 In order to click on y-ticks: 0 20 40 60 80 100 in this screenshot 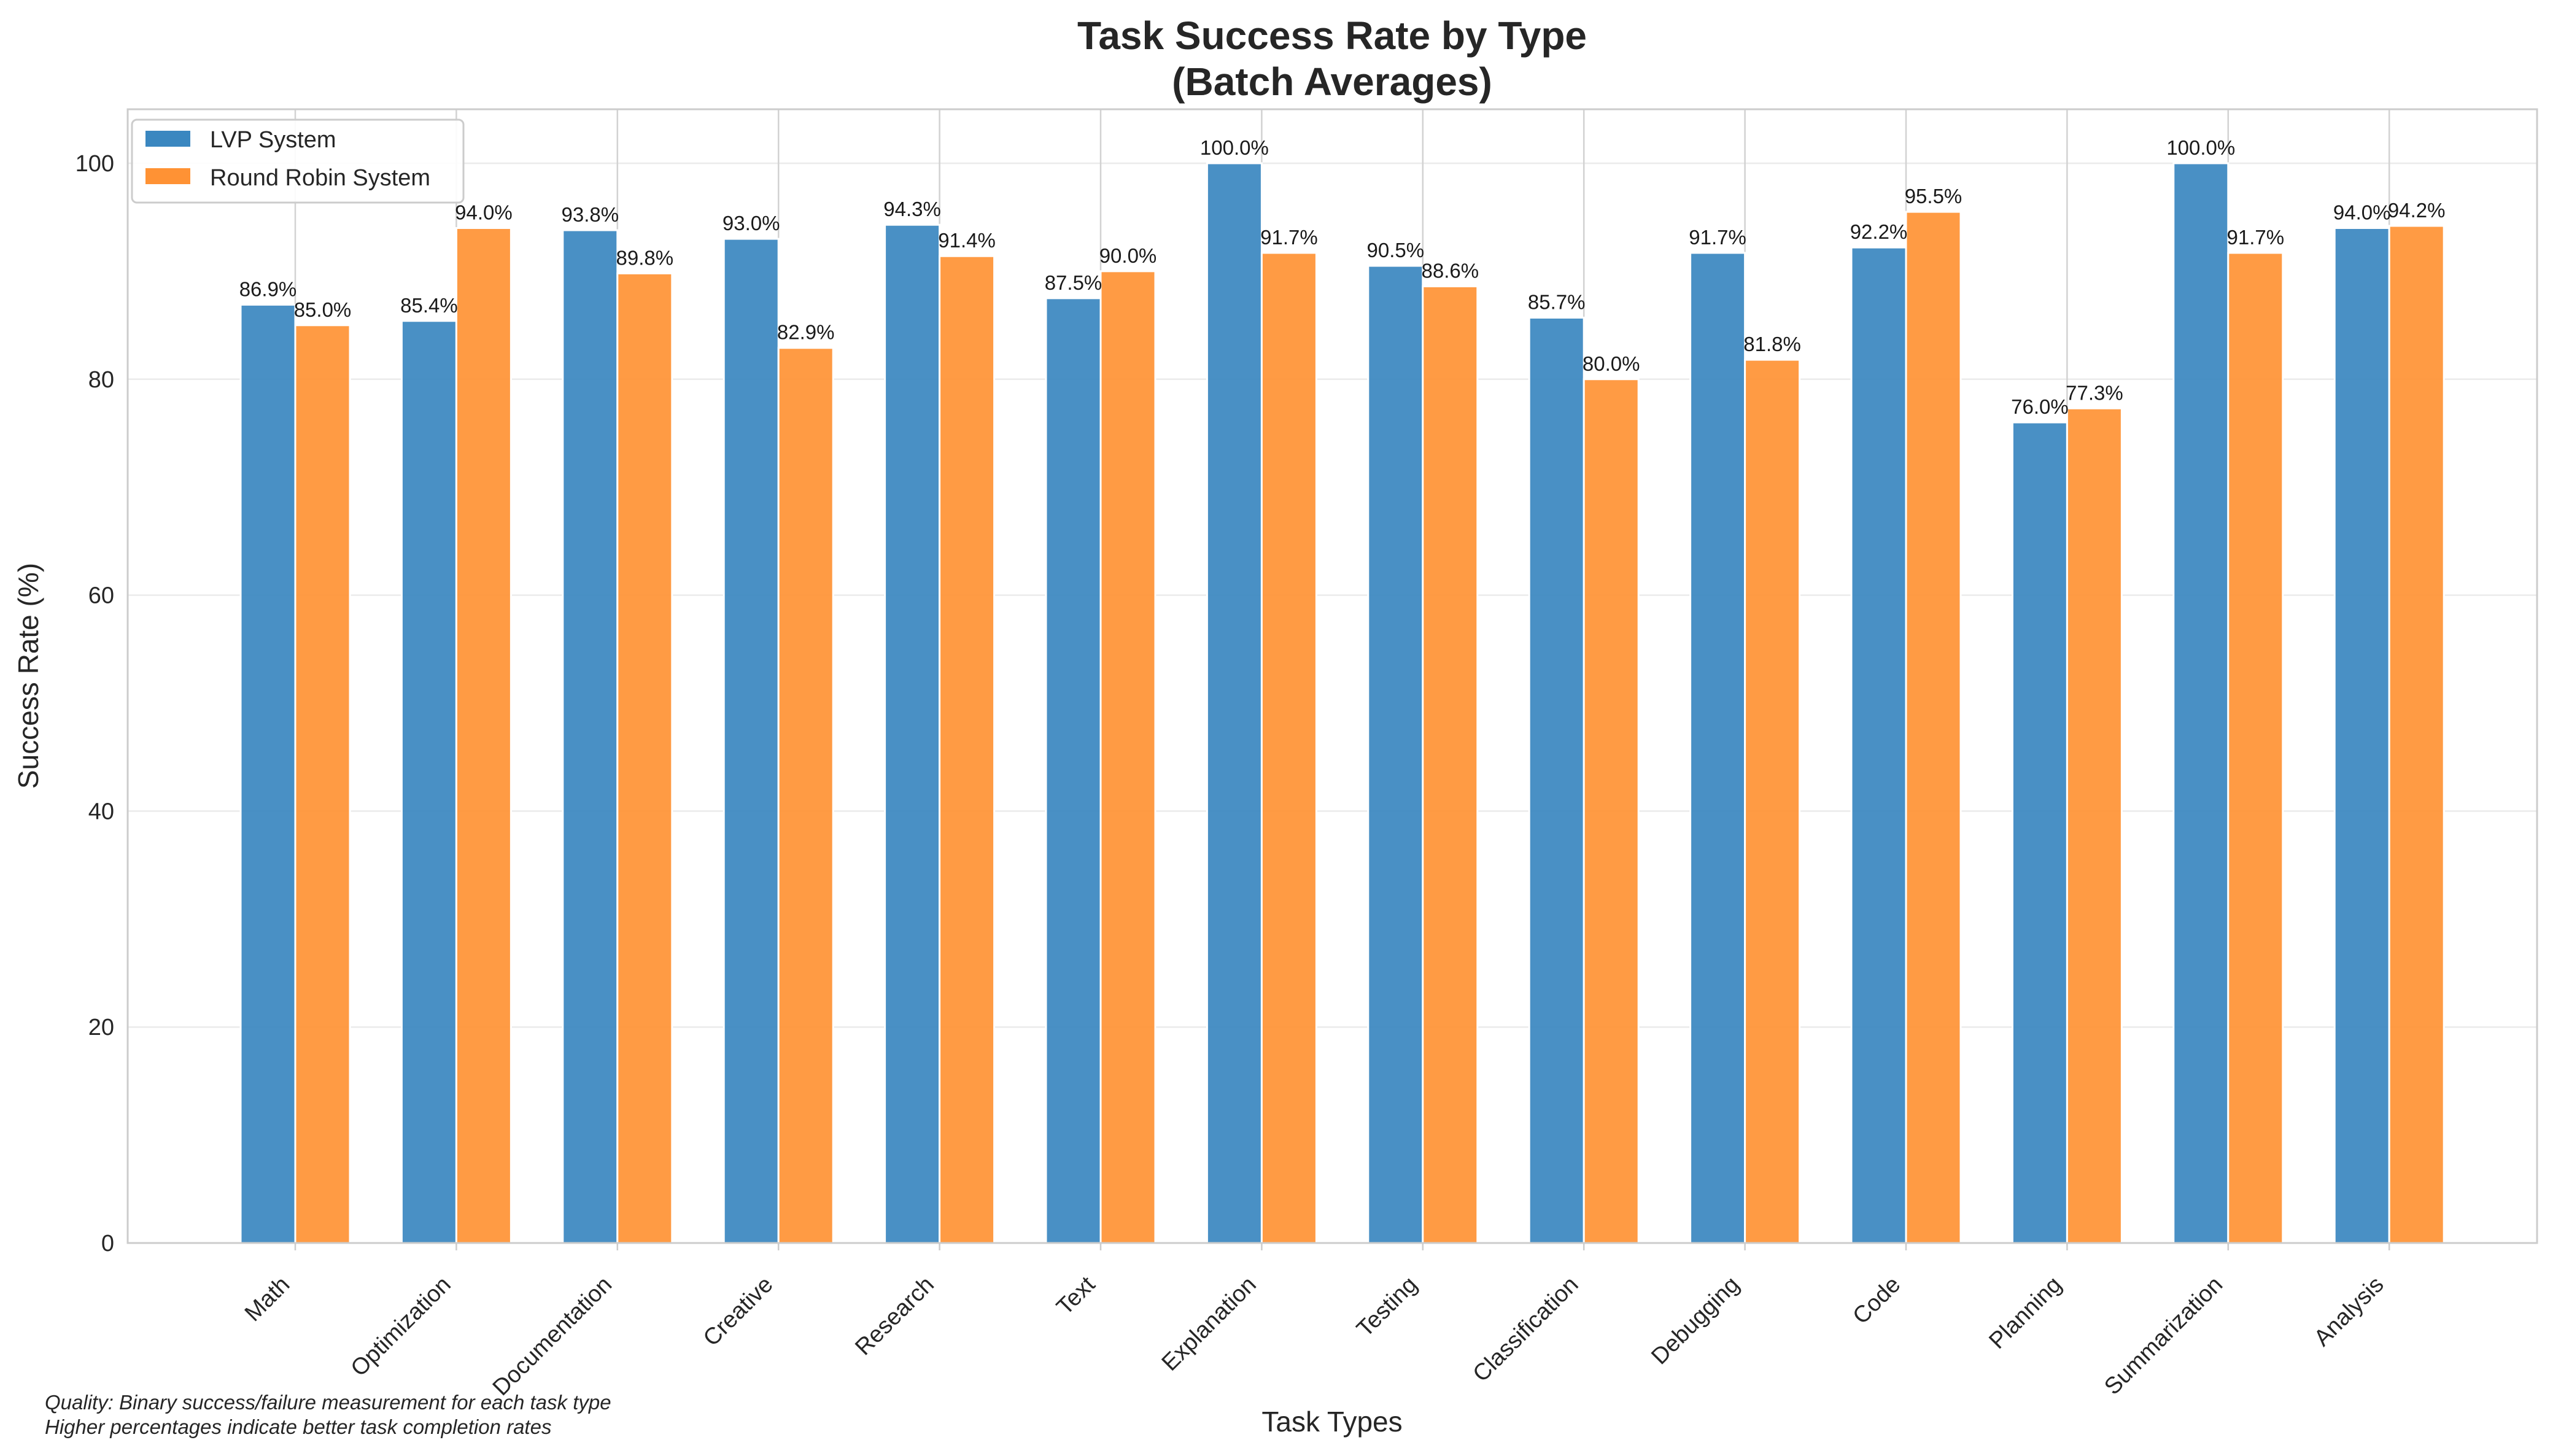, I will do `click(95, 704)`.